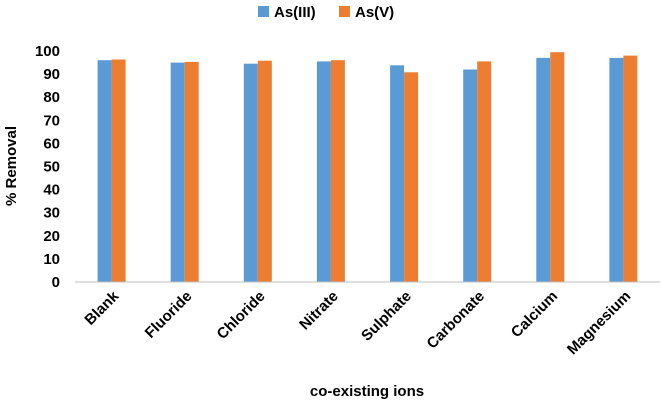 Image resolution: width=661 pixels, height=404 pixels. What do you see at coordinates (241, 315) in the screenshot?
I see `x-tick-label: Chloride` at bounding box center [241, 315].